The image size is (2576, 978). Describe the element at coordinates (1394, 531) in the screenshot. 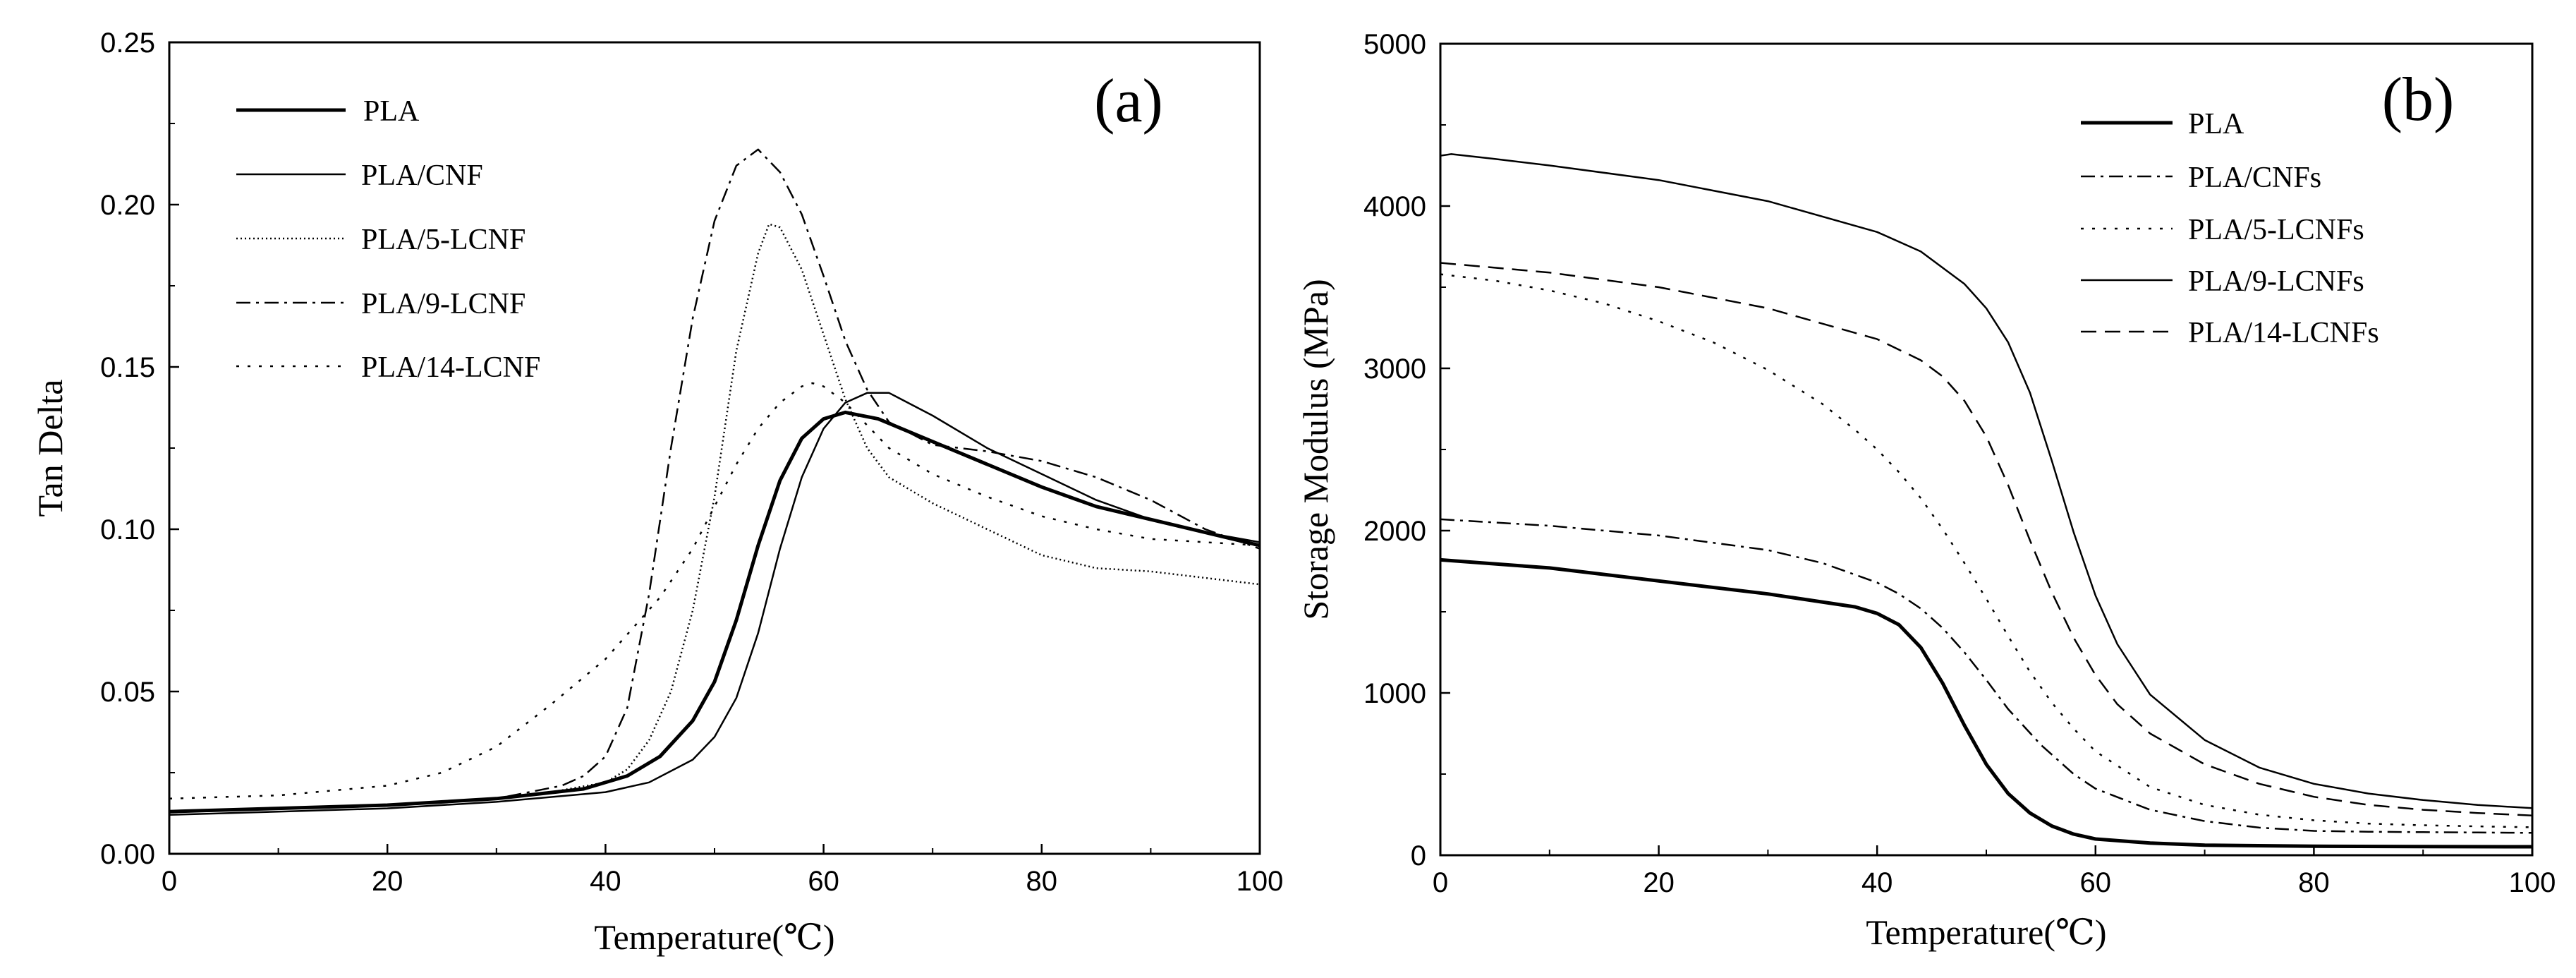

I see `y-tick-label: 2000` at that location.